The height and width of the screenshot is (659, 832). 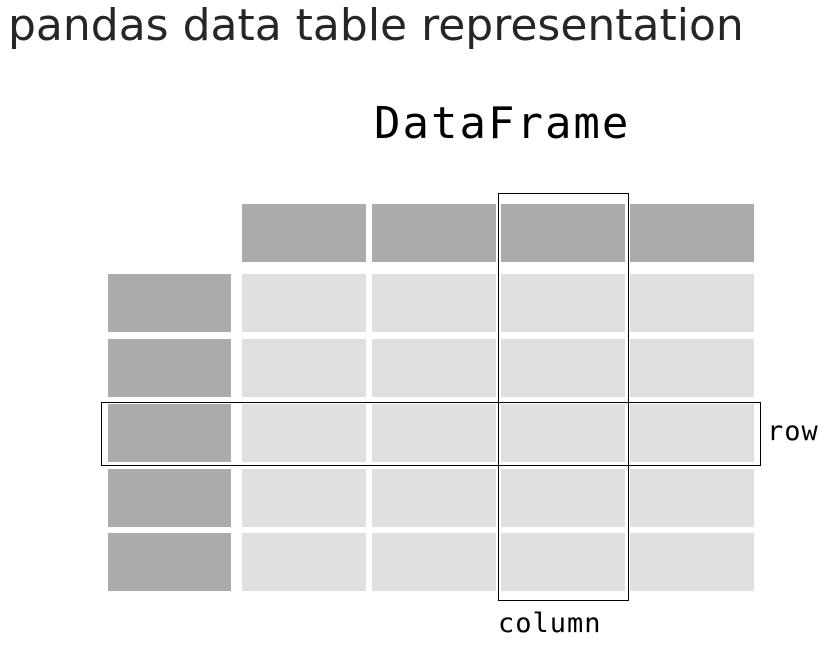 I want to click on dataframe-title: DataFrame, so click(x=502, y=123).